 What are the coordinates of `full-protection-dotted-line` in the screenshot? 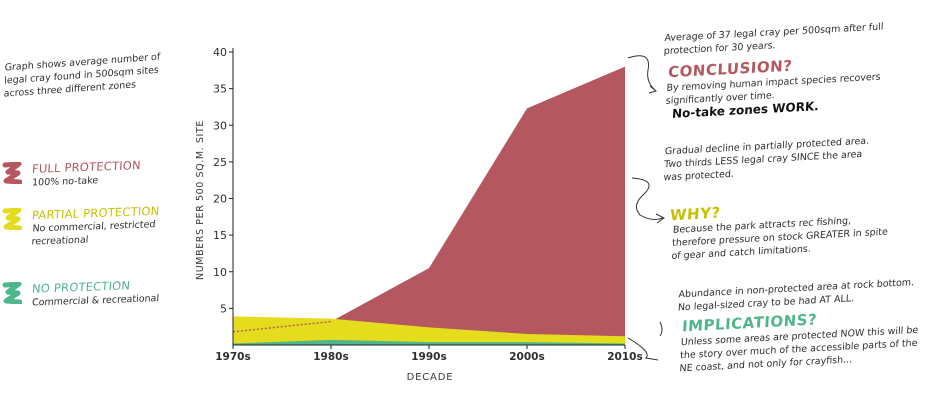 It's located at (282, 326).